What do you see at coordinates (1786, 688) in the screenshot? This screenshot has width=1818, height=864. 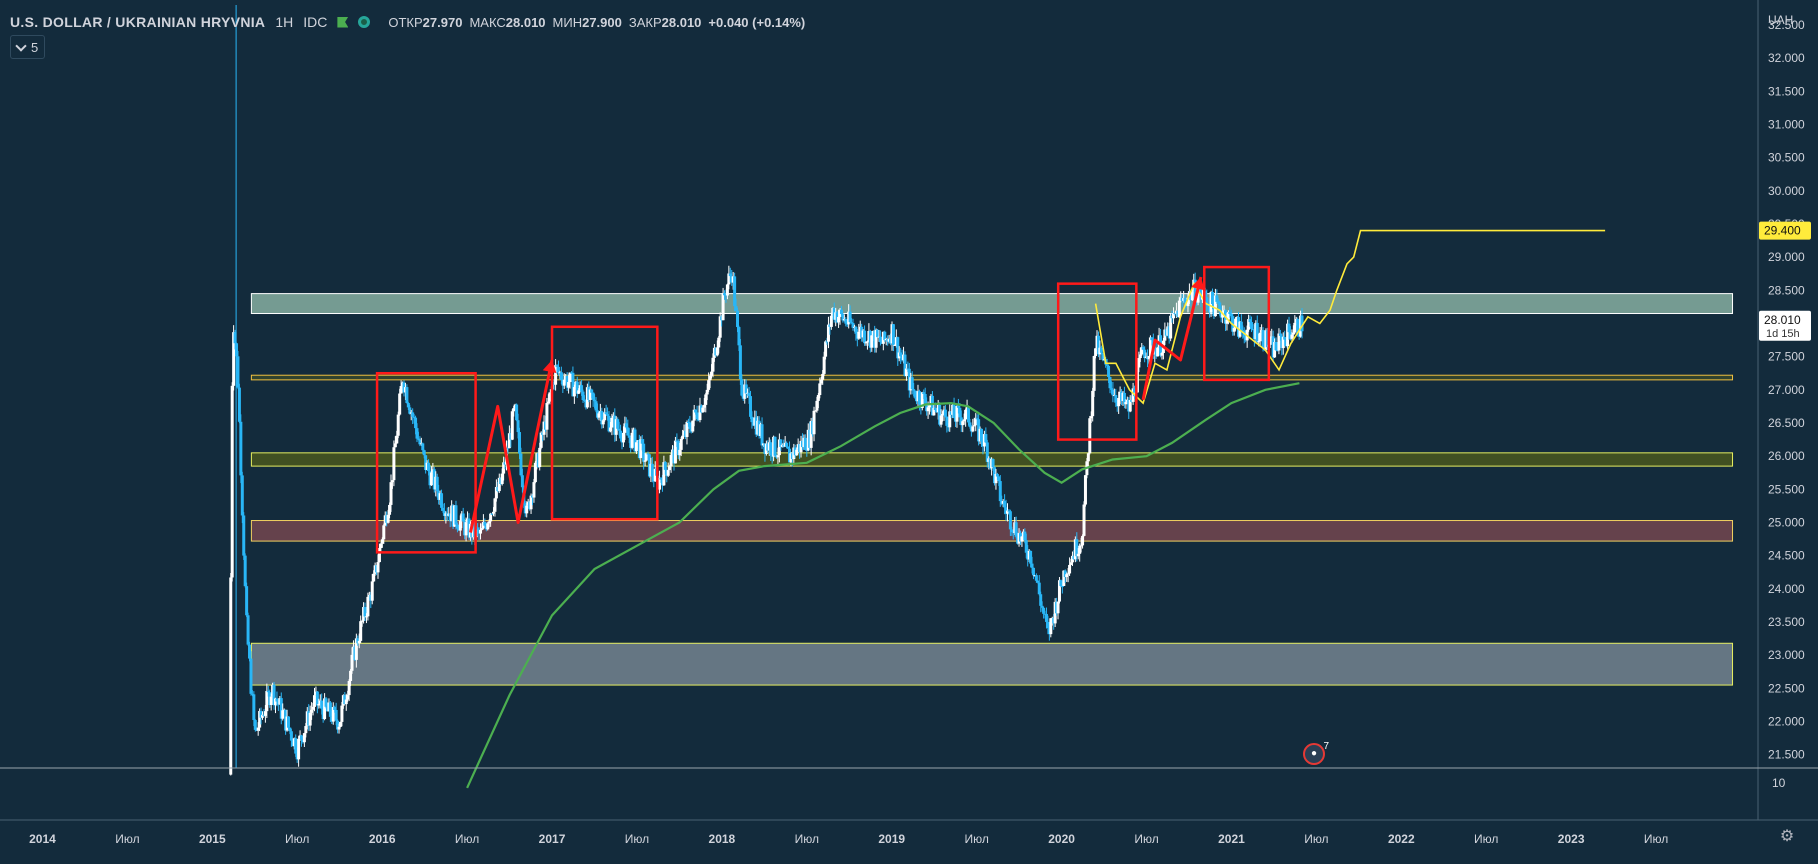 I see `price-tick-label: 22.500` at bounding box center [1786, 688].